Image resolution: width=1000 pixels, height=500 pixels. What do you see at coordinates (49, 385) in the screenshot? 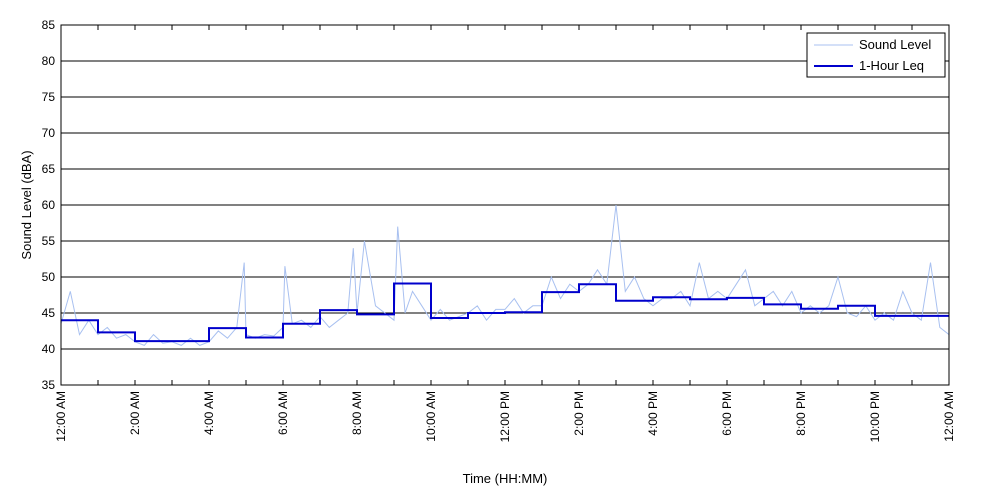
I see `y-tick-label: 35` at bounding box center [49, 385].